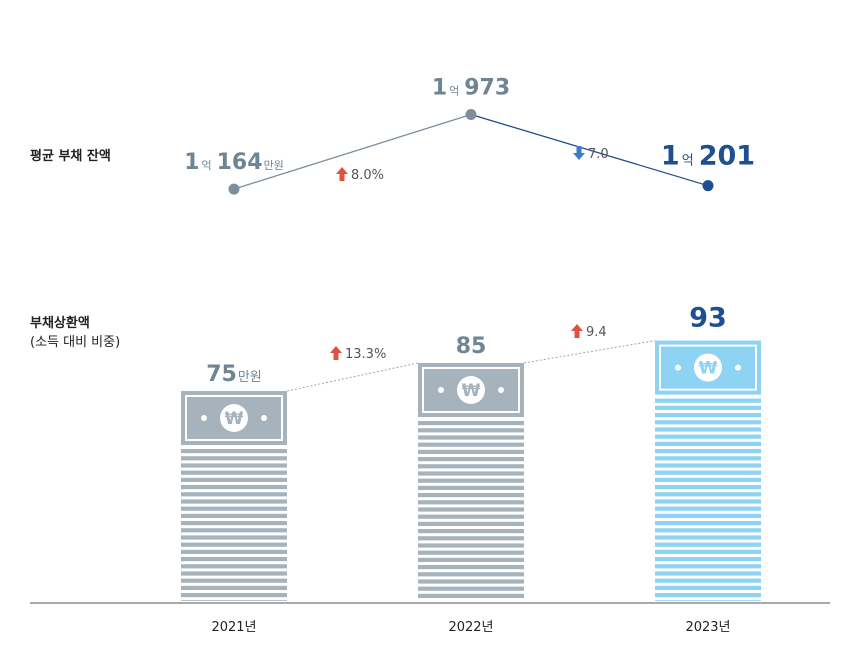  I want to click on bar-change-2-text: 9.4, so click(596, 332).